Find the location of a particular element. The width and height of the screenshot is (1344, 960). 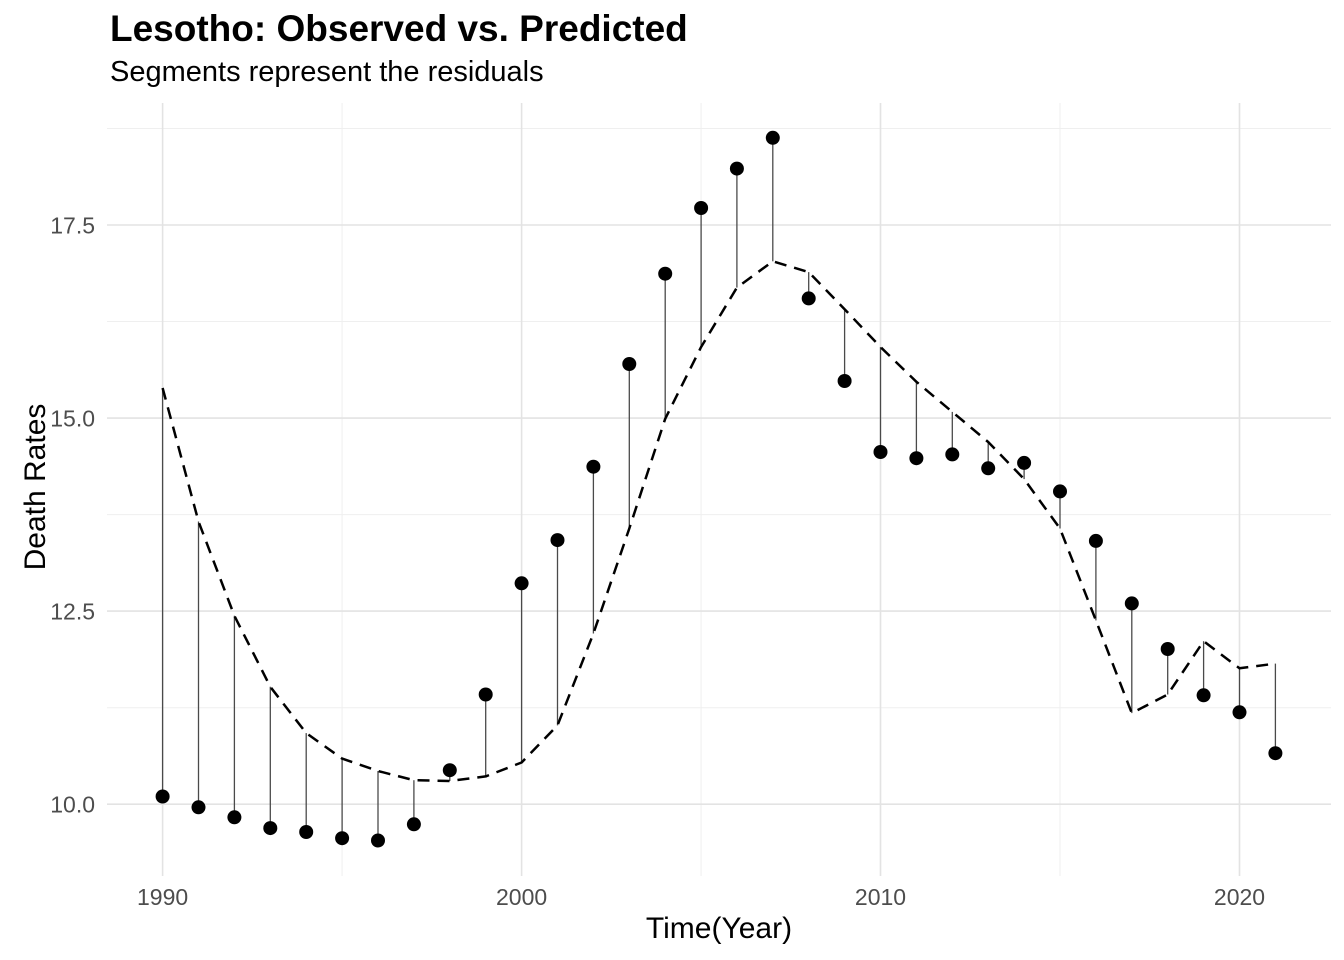

y-tick-label: 12.5 is located at coordinates (72, 612).